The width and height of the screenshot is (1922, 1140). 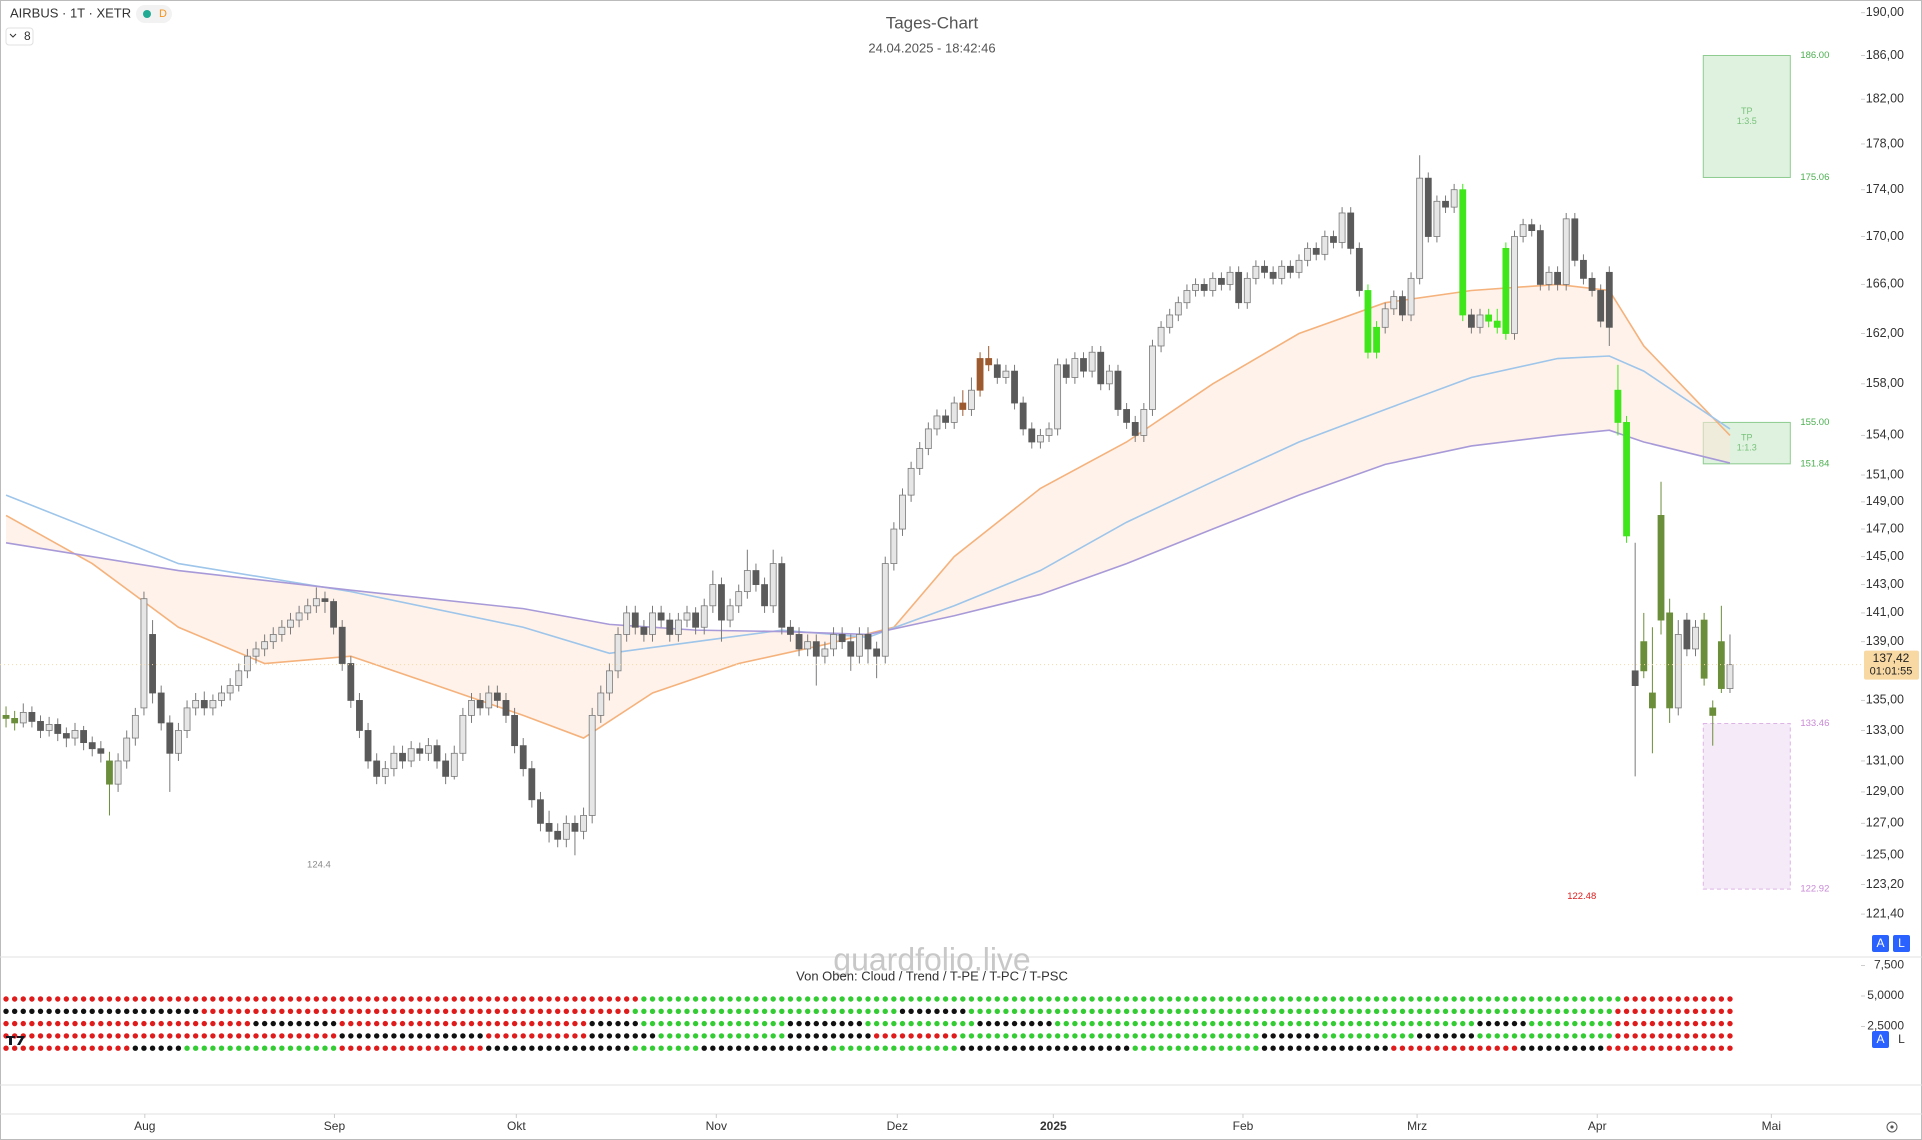 What do you see at coordinates (1885, 501) in the screenshot?
I see `y-tick-label: 149,00` at bounding box center [1885, 501].